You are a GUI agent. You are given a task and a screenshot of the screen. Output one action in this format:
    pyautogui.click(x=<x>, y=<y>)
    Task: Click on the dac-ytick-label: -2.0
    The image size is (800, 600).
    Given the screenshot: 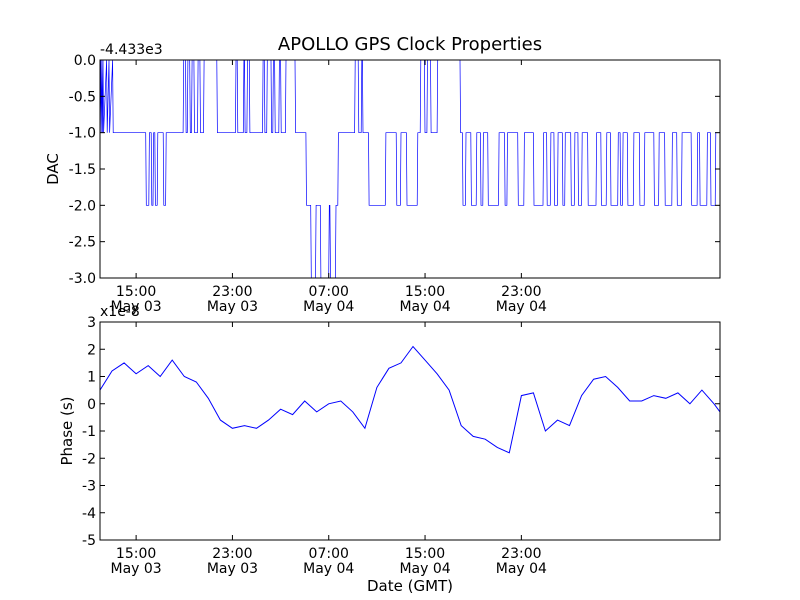 What is the action you would take?
    pyautogui.click(x=82, y=206)
    